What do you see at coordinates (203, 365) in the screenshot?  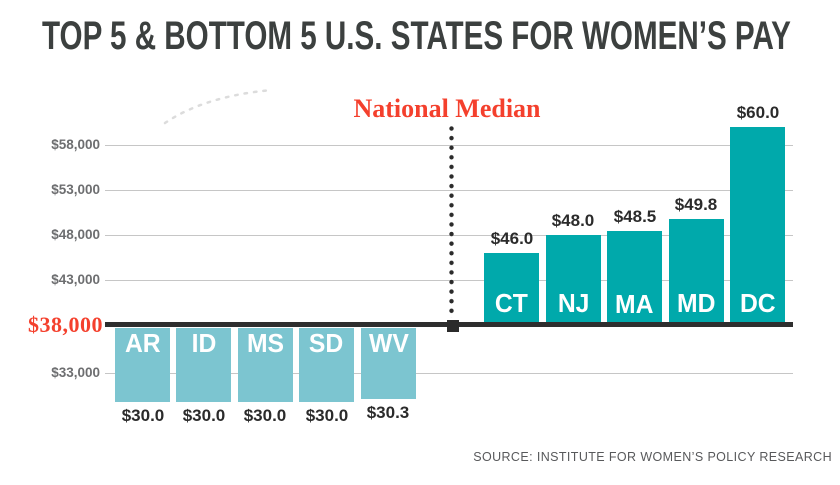 I see `bar-ID: ID` at bounding box center [203, 365].